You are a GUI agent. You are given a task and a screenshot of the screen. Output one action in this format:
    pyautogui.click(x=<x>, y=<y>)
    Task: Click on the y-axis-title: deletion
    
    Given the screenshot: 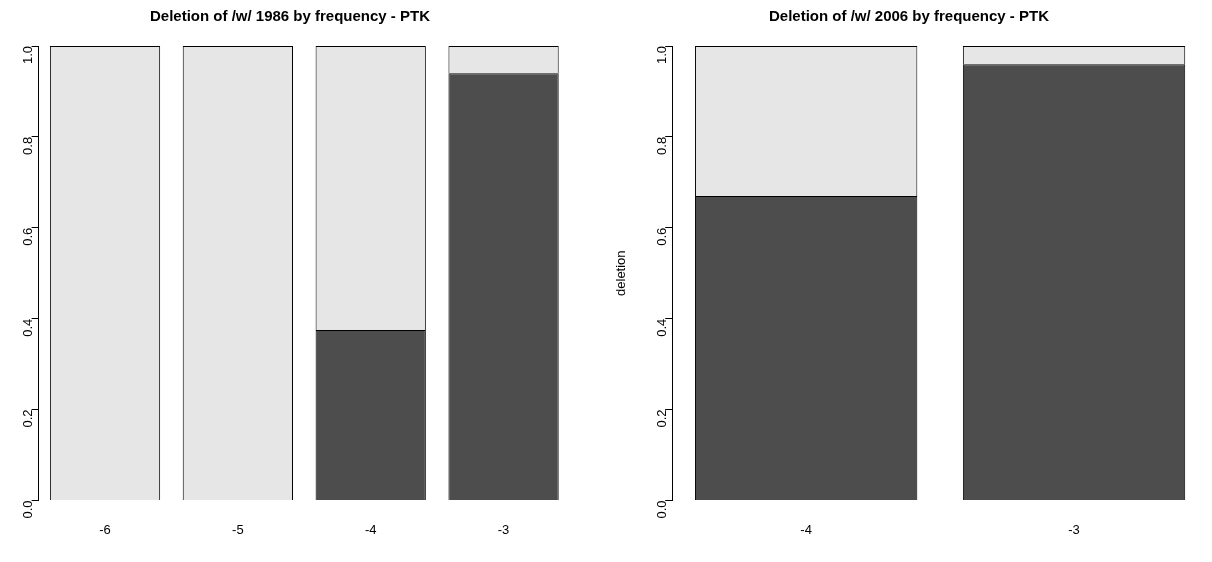 What is the action you would take?
    pyautogui.click(x=621, y=273)
    